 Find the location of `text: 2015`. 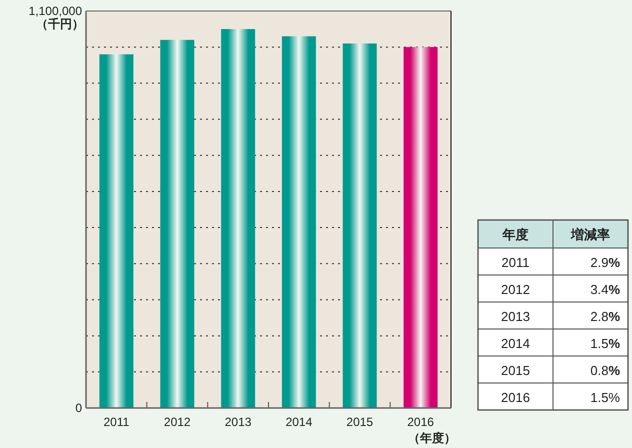

text: 2015 is located at coordinates (515, 370).